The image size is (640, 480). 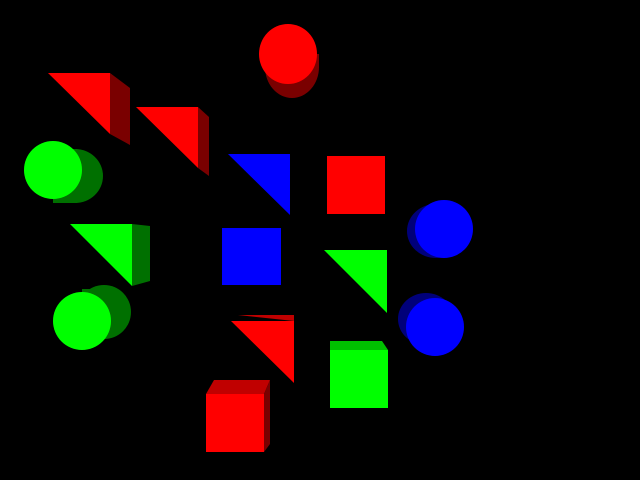 I want to click on blue-wedge, so click(x=259, y=184).